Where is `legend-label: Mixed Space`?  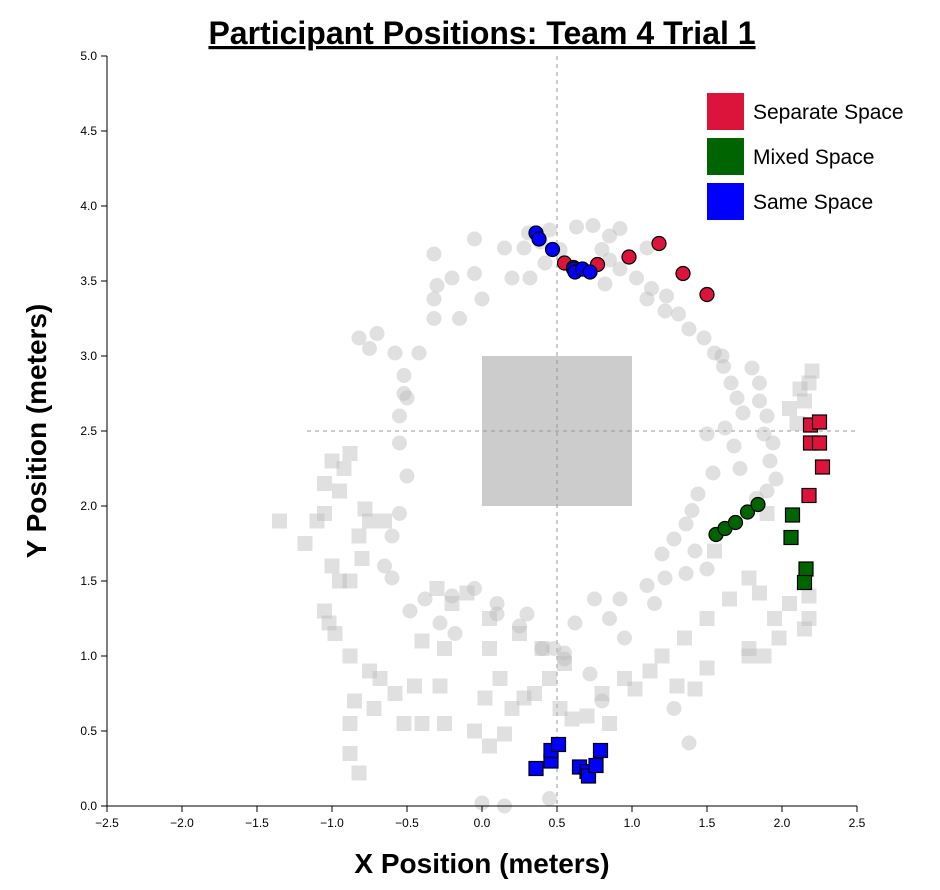
legend-label: Mixed Space is located at coordinates (813, 157).